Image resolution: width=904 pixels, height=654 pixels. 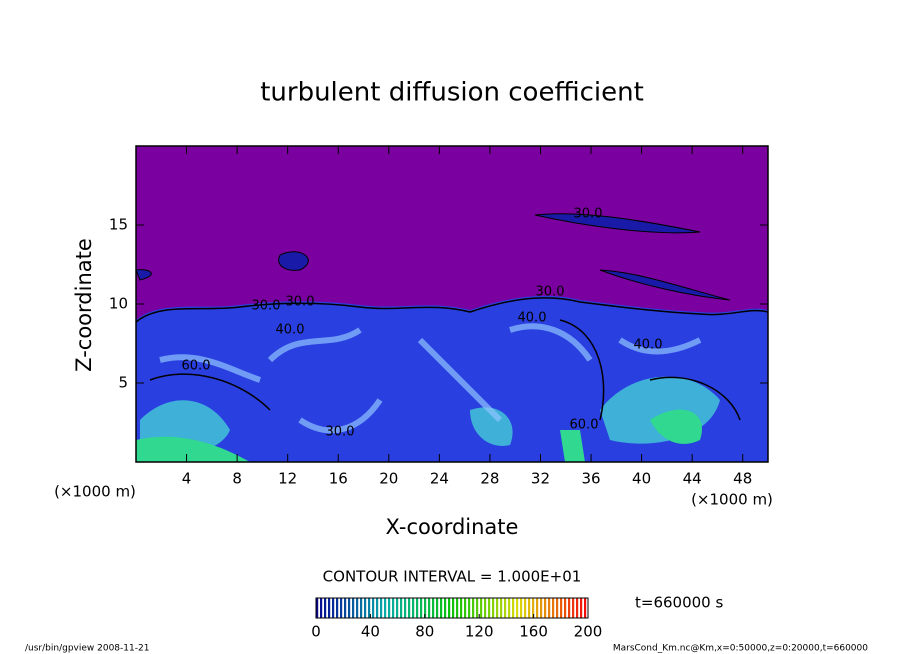 I want to click on y-tick-label: 15, so click(x=118, y=225).